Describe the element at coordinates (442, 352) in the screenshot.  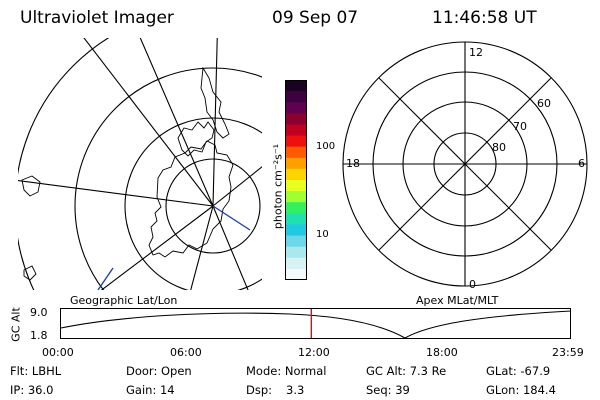
I see `alt-xtick-3: 18:00` at that location.